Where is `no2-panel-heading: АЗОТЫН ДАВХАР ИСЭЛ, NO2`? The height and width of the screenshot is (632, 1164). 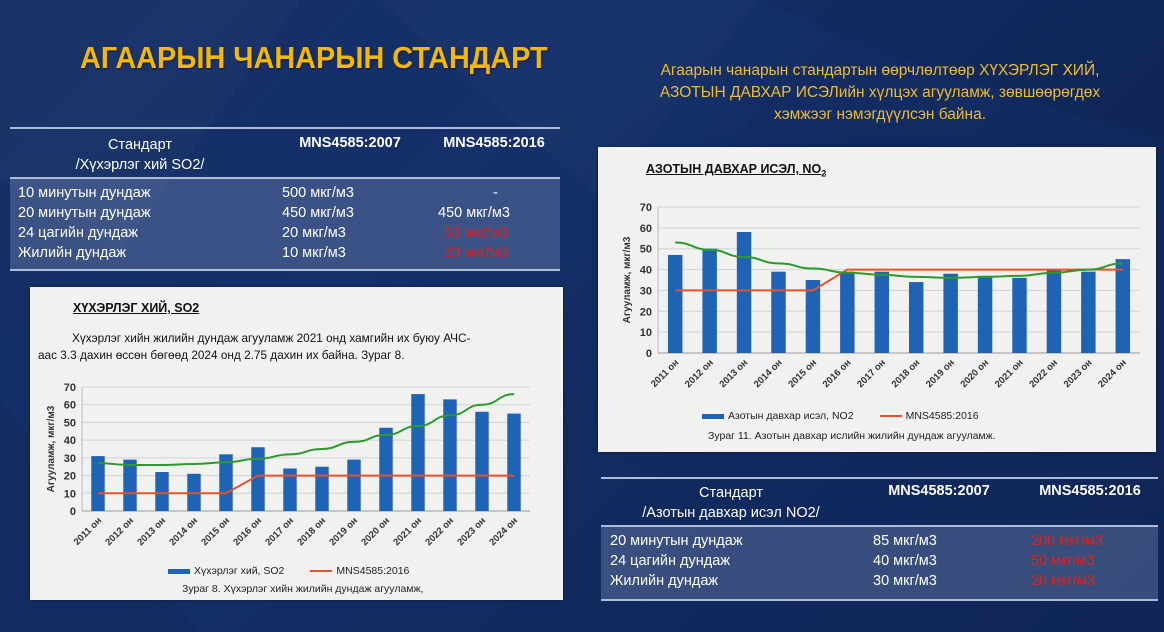
no2-panel-heading: АЗОТЫН ДАВХАР ИСЭЛ, NO2 is located at coordinates (736, 170).